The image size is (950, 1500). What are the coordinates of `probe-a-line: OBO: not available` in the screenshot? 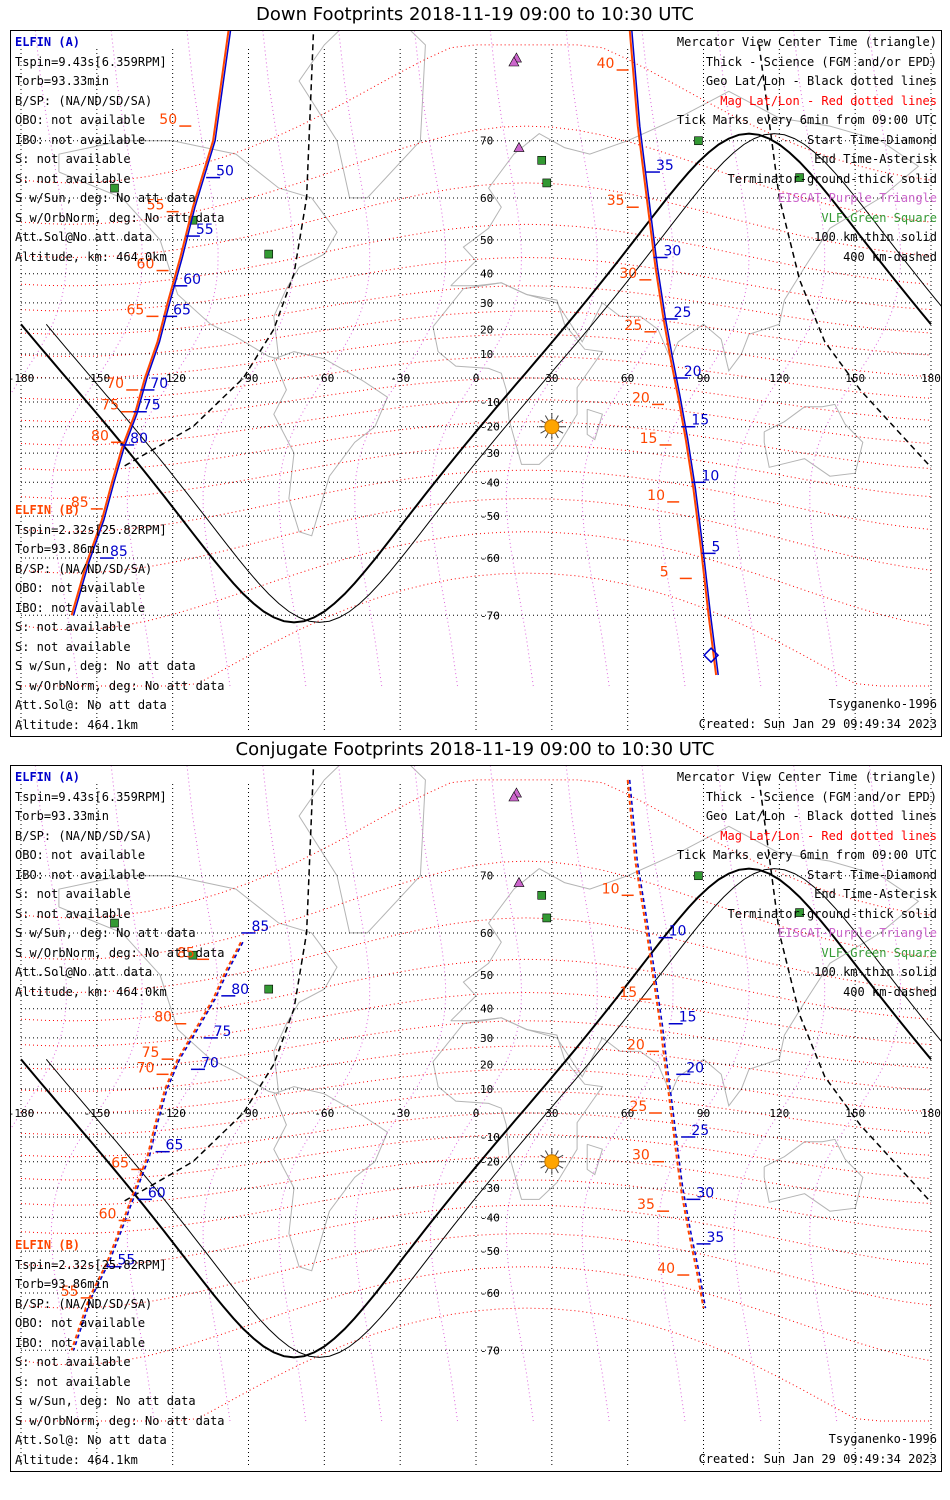 It's located at (80, 855).